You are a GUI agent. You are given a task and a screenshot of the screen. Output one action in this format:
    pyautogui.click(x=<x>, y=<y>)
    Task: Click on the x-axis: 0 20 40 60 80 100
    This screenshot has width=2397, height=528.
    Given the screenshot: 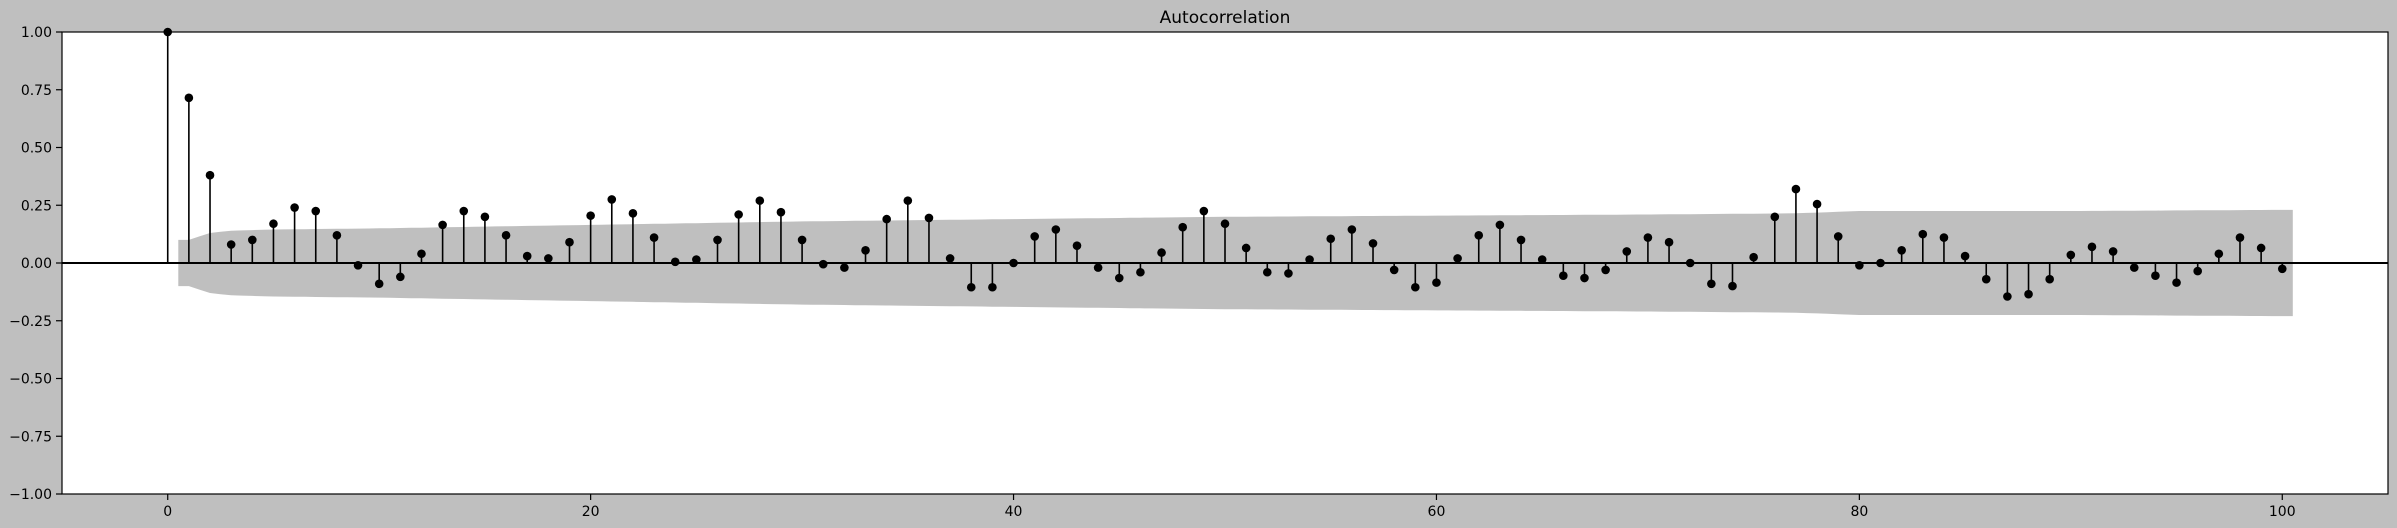 What is the action you would take?
    pyautogui.click(x=1229, y=507)
    